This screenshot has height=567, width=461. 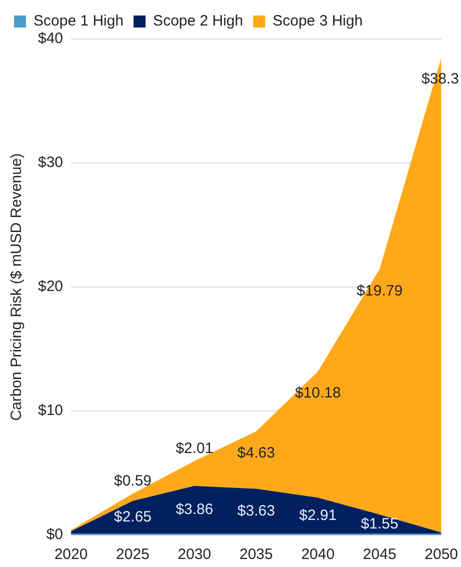 I want to click on y-tick-label: $10, so click(x=51, y=411).